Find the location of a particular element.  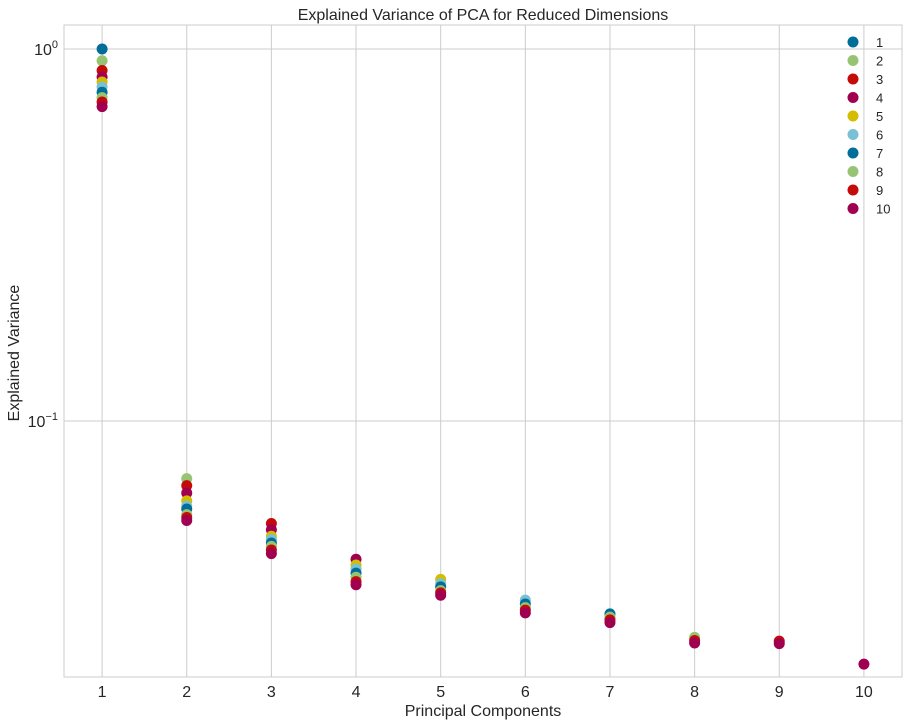

x-tick-labels: 1 2 3 4 5 6 7 8 9 10 is located at coordinates (485, 692).